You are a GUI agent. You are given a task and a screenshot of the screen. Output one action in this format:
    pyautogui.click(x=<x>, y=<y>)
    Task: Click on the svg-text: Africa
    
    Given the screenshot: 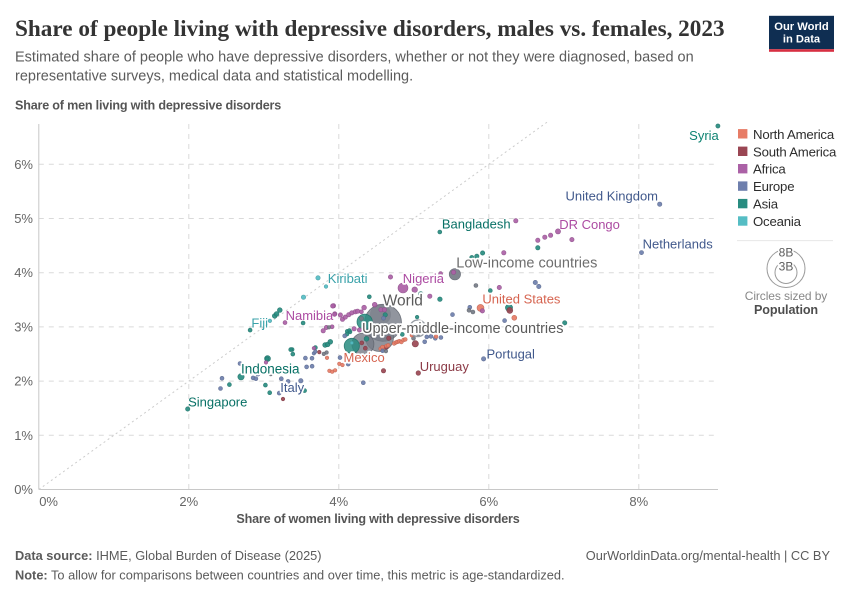 What is the action you would take?
    pyautogui.click(x=769, y=169)
    